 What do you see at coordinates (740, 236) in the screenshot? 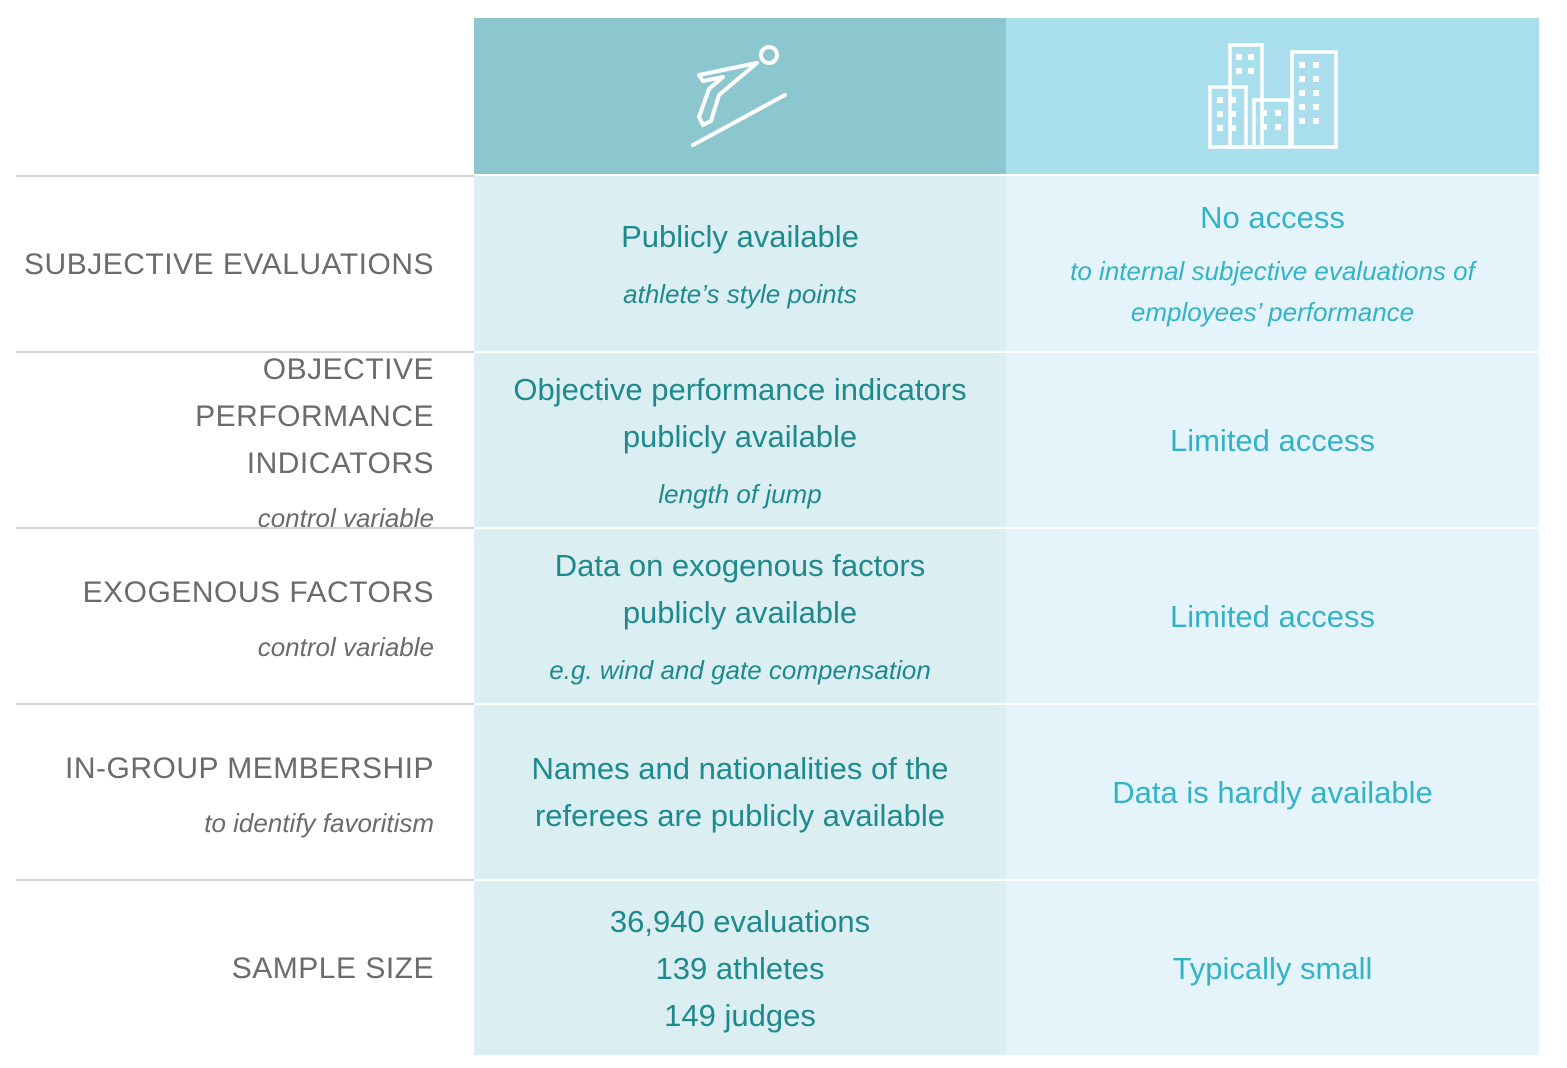
I see `cell-main-text: Publicly available` at bounding box center [740, 236].